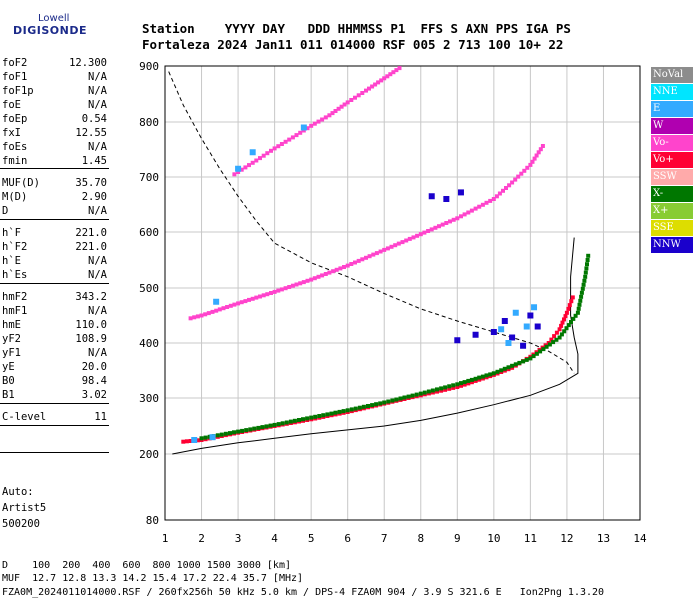  What do you see at coordinates (24, 417) in the screenshot?
I see `param-label: C-level` at bounding box center [24, 417].